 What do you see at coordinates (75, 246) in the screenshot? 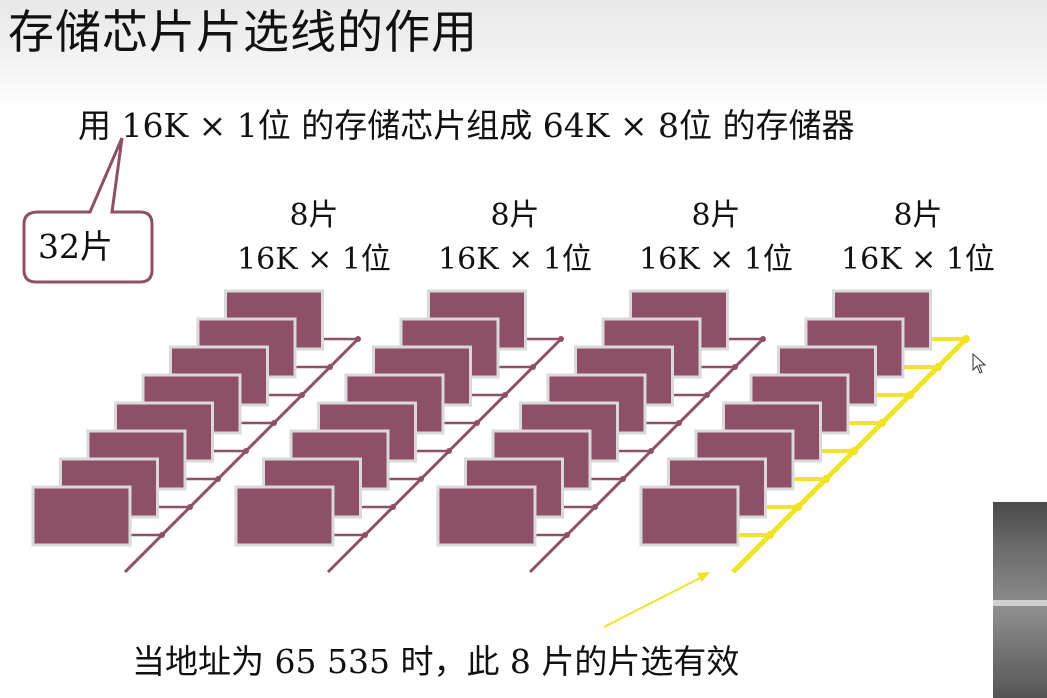
I see `callout-text: 32片` at bounding box center [75, 246].